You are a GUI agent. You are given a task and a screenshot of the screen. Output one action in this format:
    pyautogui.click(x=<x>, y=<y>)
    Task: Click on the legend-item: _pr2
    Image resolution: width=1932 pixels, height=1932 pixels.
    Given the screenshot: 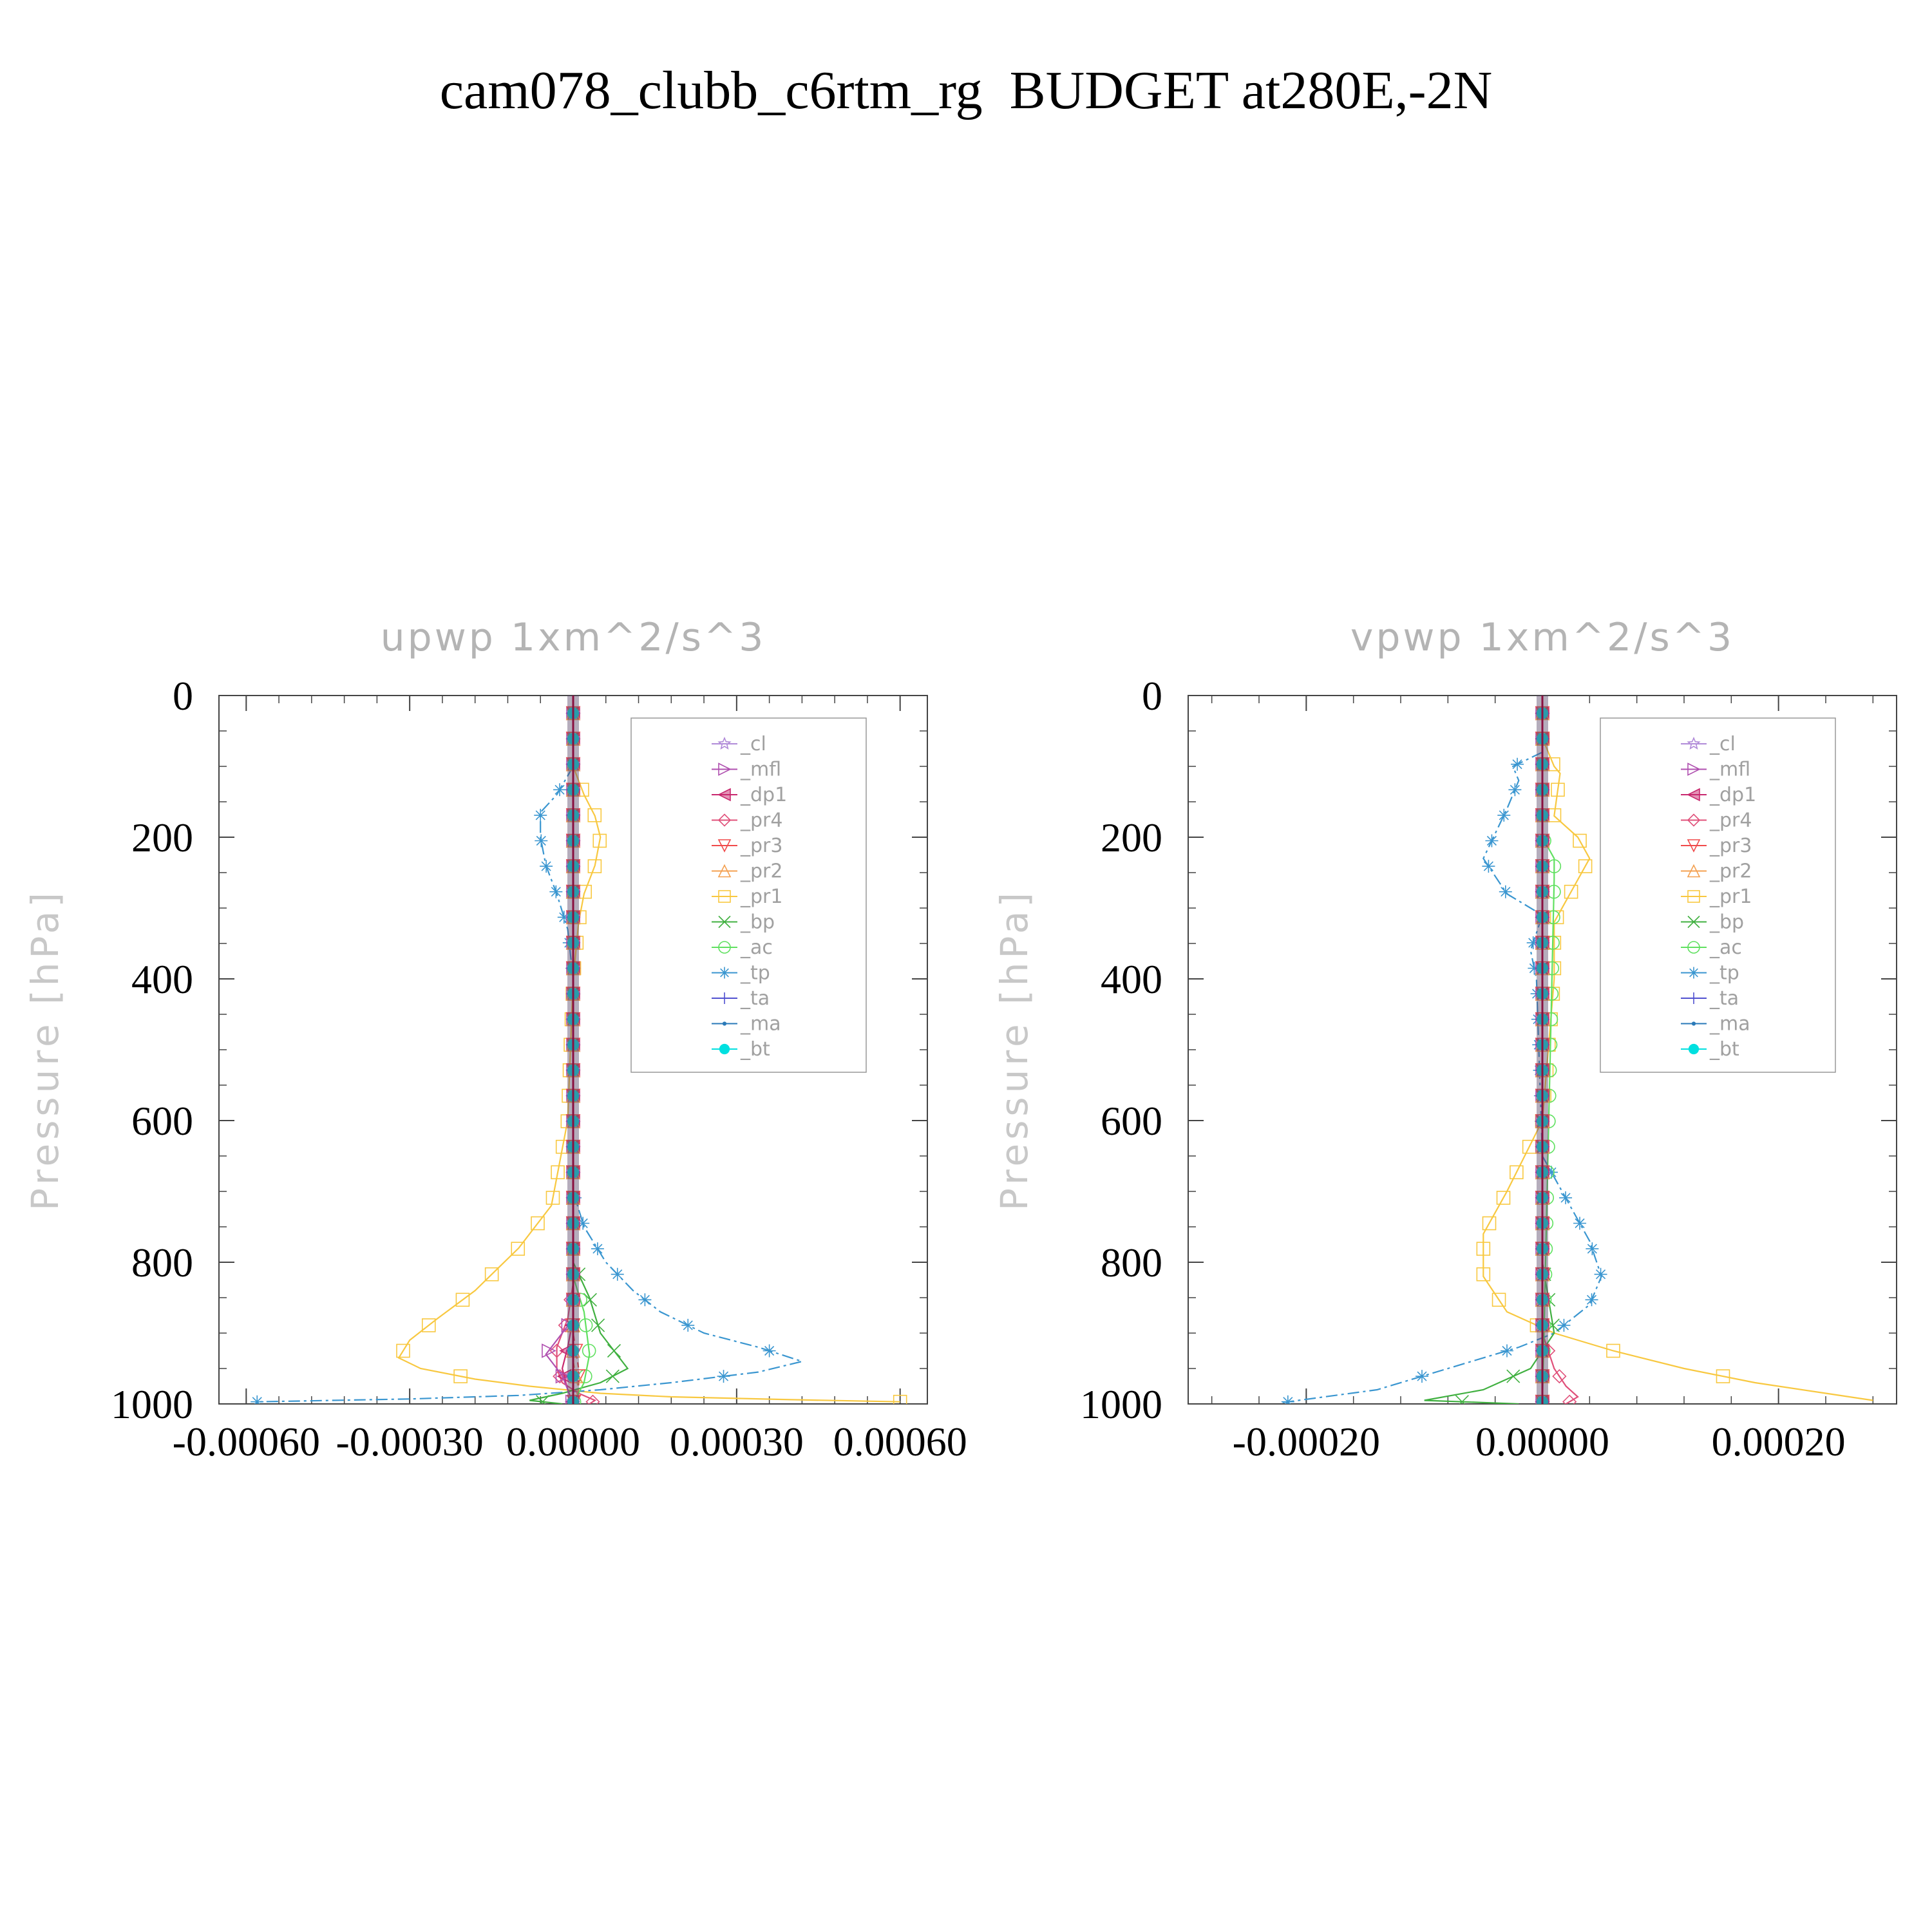 What is the action you would take?
    pyautogui.click(x=747, y=872)
    